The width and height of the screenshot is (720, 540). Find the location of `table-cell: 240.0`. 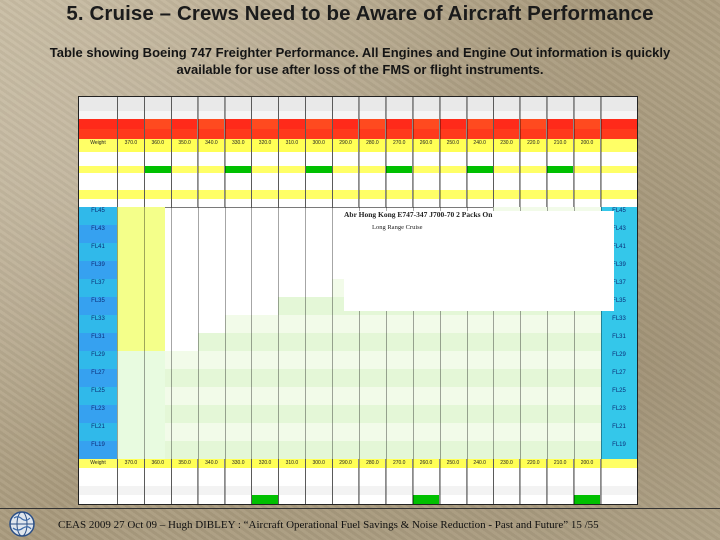

table-cell: 240.0 is located at coordinates (480, 463).